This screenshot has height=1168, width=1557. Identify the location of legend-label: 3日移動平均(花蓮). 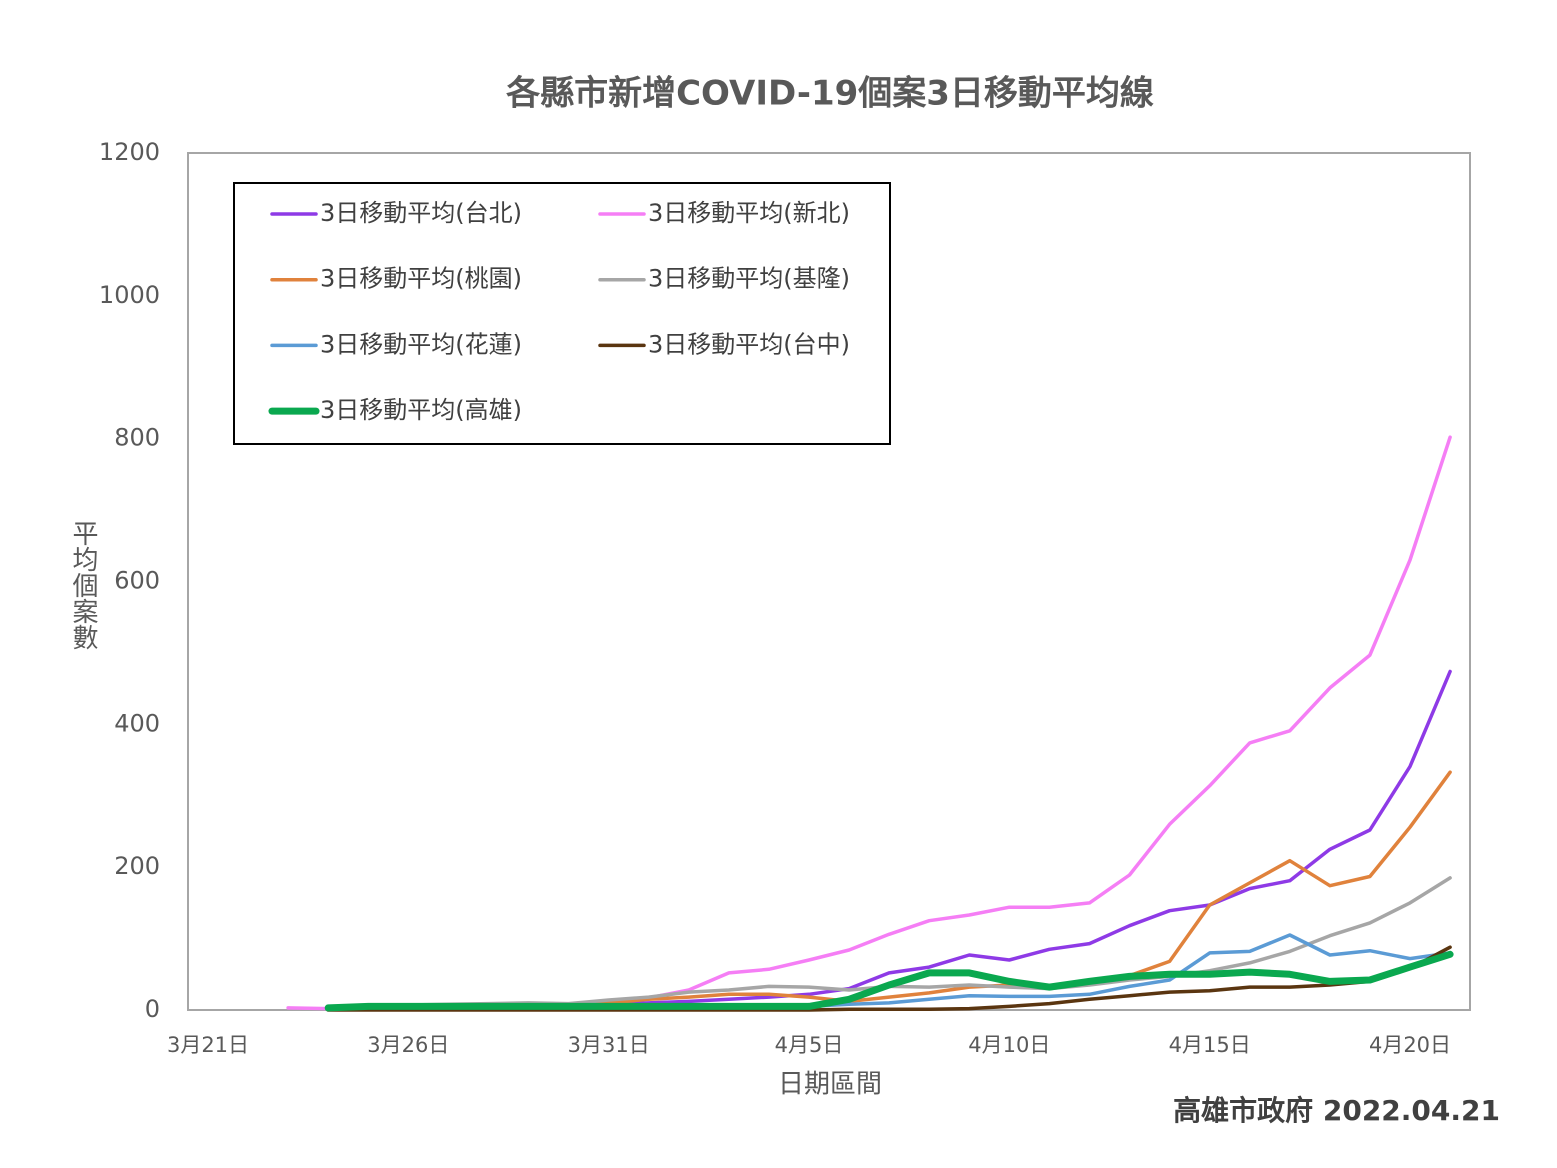
(421, 344).